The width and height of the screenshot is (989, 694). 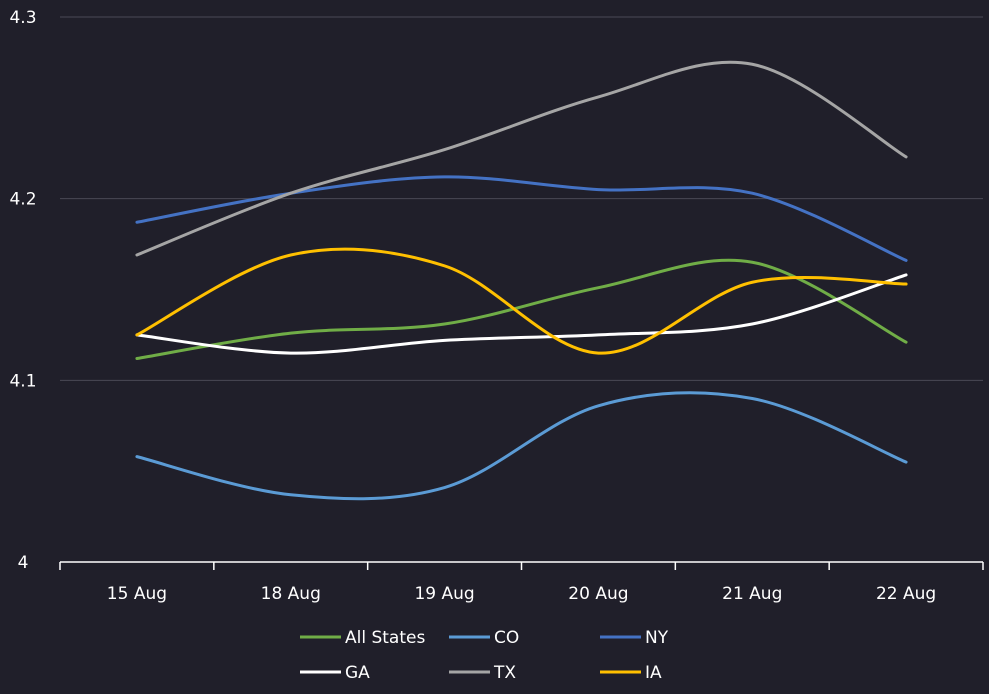 What do you see at coordinates (653, 673) in the screenshot?
I see `legend-label: IA` at bounding box center [653, 673].